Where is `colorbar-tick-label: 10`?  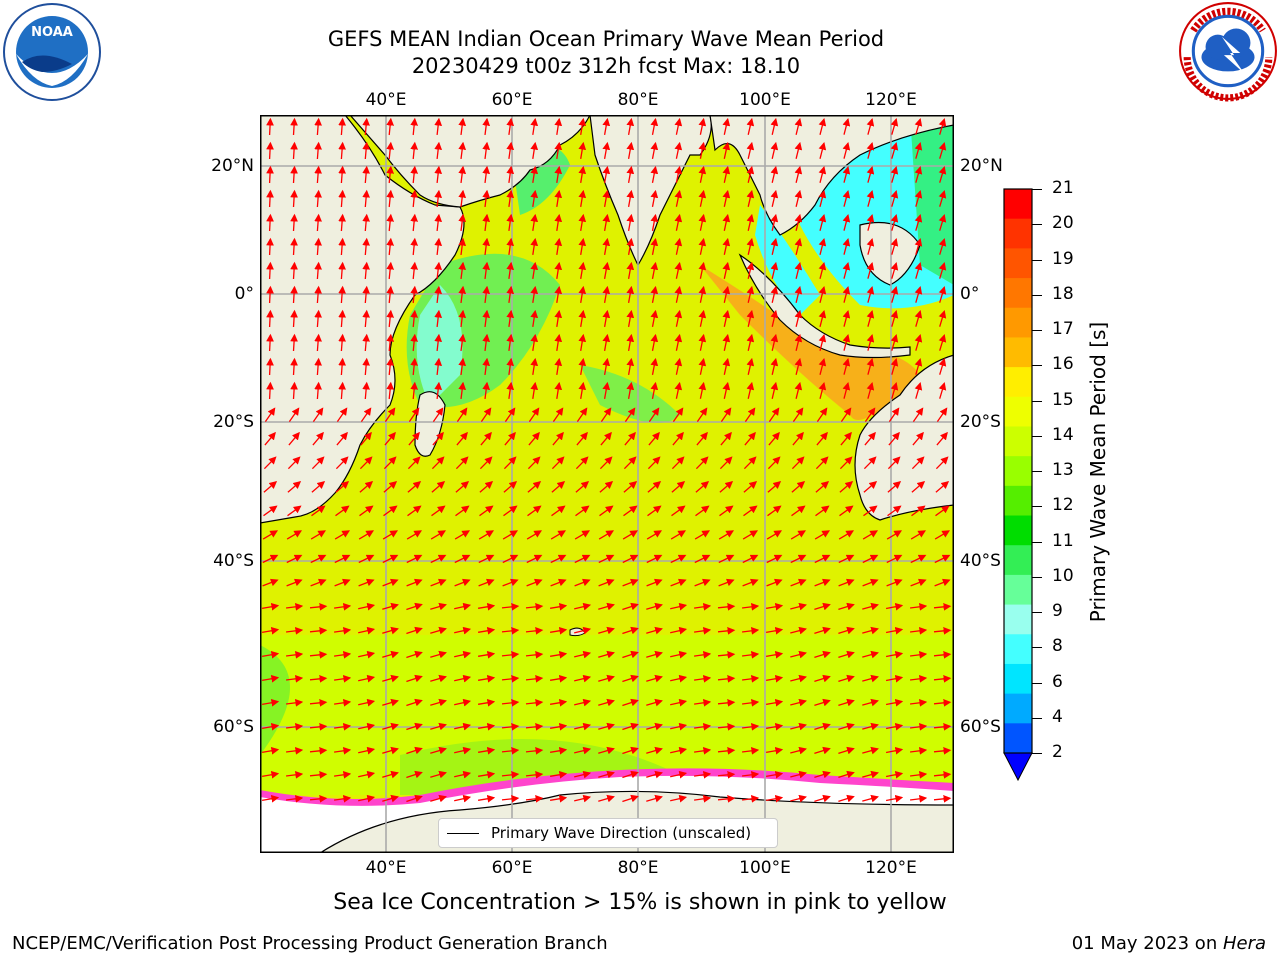 colorbar-tick-label: 10 is located at coordinates (1063, 575).